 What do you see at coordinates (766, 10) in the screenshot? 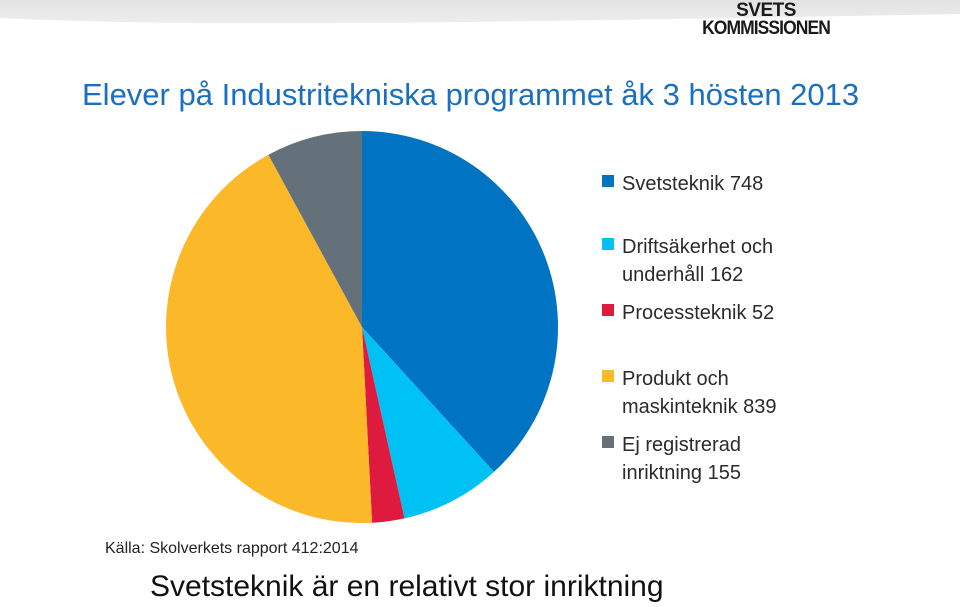
I see `logo-line1: SVETS` at bounding box center [766, 10].